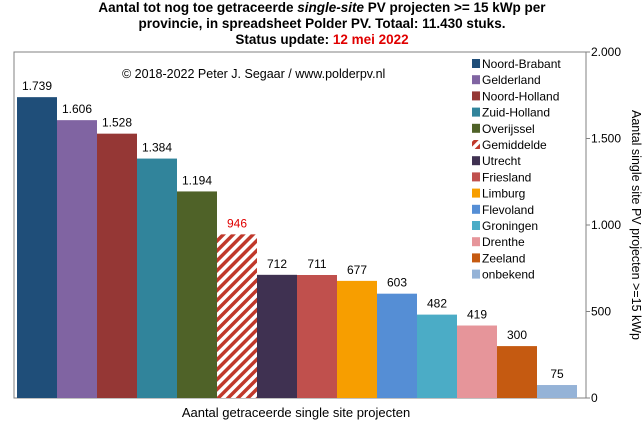 Image resolution: width=644 pixels, height=426 pixels. What do you see at coordinates (476, 161) in the screenshot?
I see `legend-swatch-utrecht` at bounding box center [476, 161].